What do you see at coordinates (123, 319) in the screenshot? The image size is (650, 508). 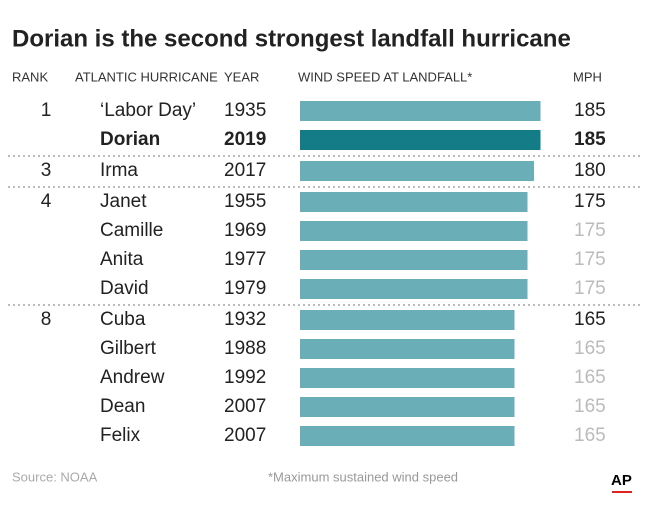 I see `hurricane-name: Cuba` at bounding box center [123, 319].